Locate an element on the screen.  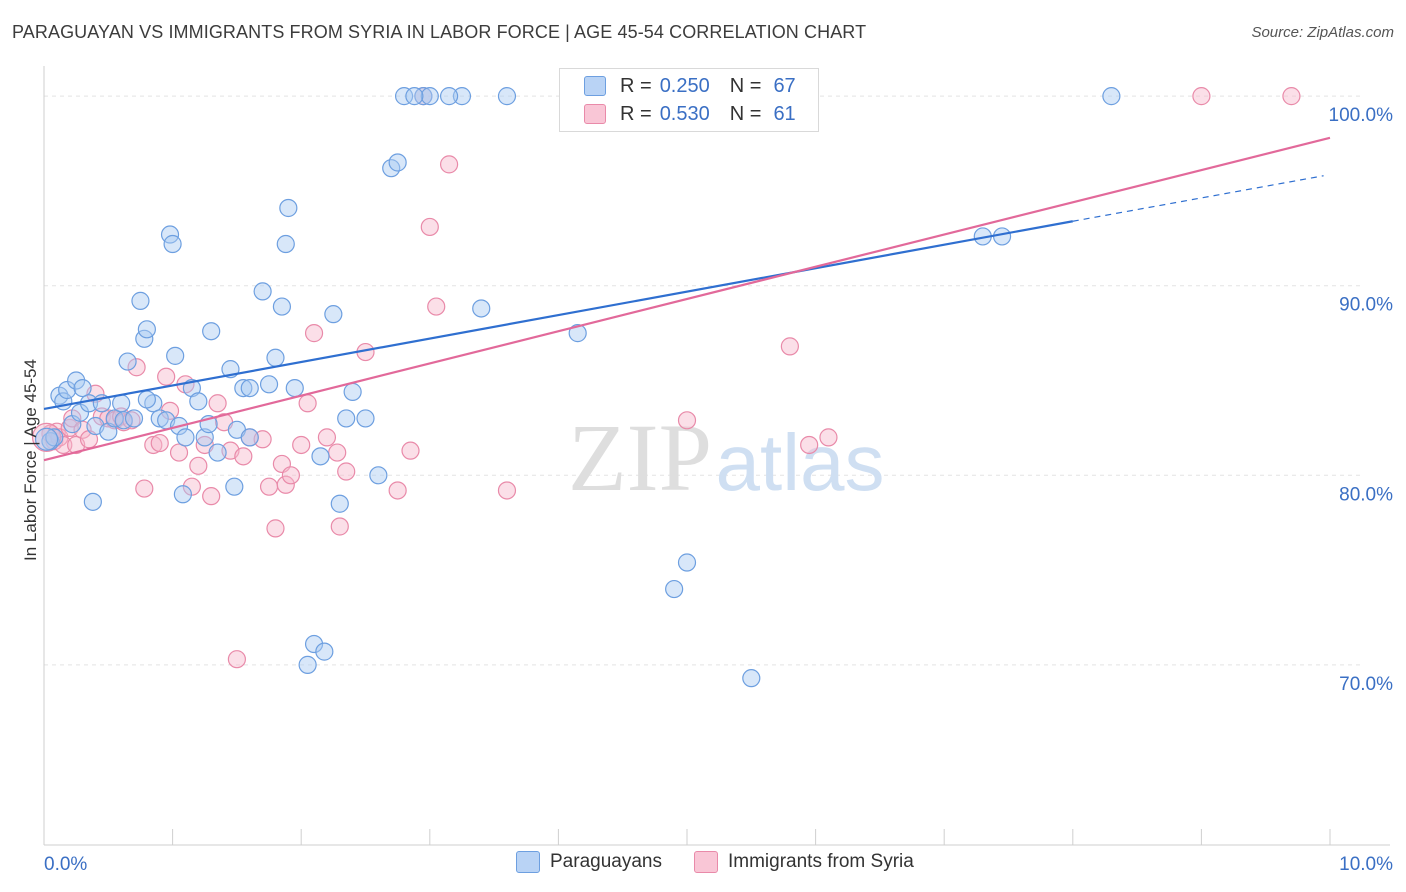
x-tick-label: 10.0% is located at coordinates (1366, 864).